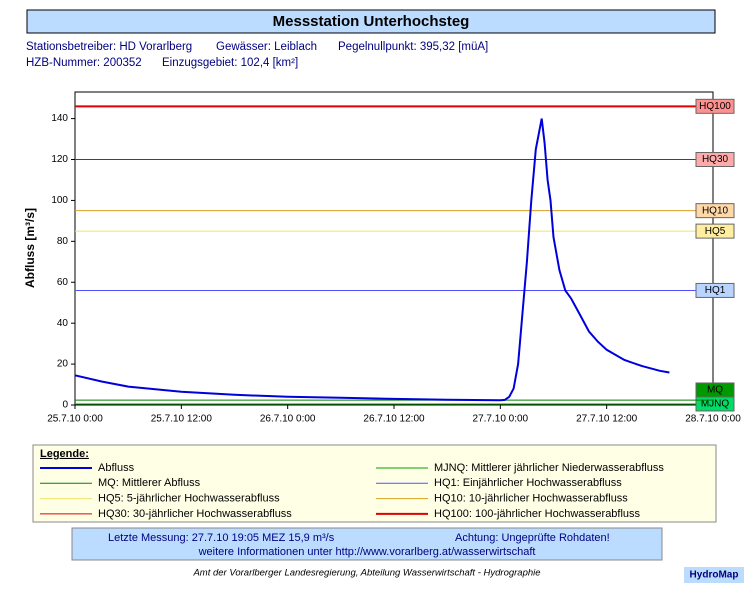  Describe the element at coordinates (84, 63) in the screenshot. I see `info: HZB-Nummer: 200352` at that location.